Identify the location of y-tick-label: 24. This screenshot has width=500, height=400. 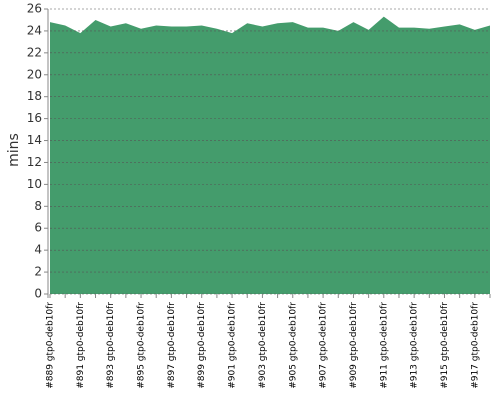
(34, 30).